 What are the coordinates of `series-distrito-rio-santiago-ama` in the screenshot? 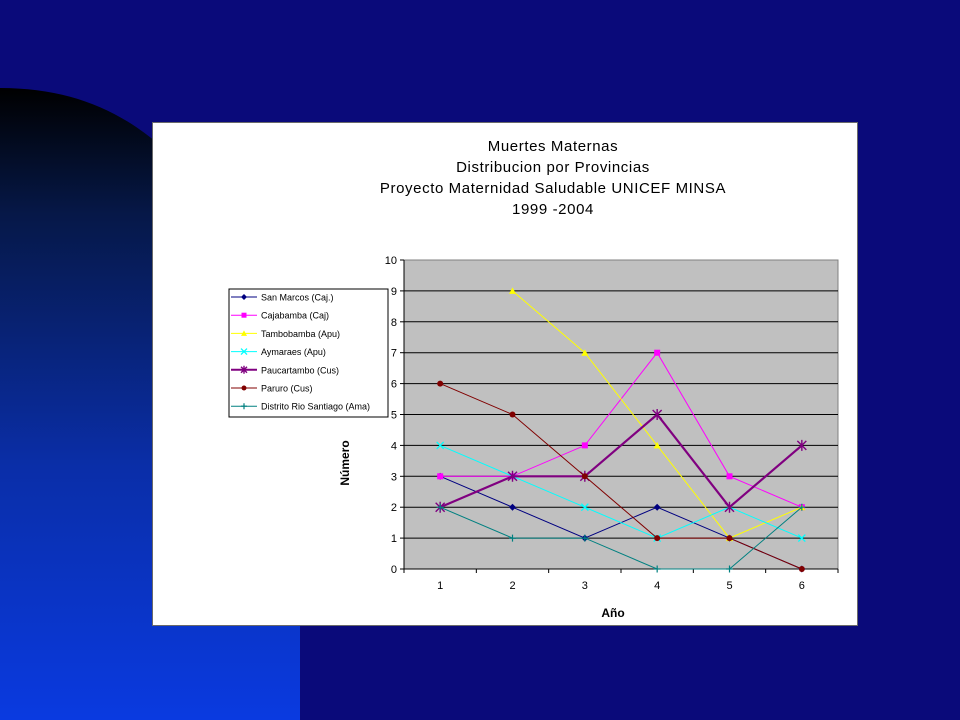 It's located at (621, 538).